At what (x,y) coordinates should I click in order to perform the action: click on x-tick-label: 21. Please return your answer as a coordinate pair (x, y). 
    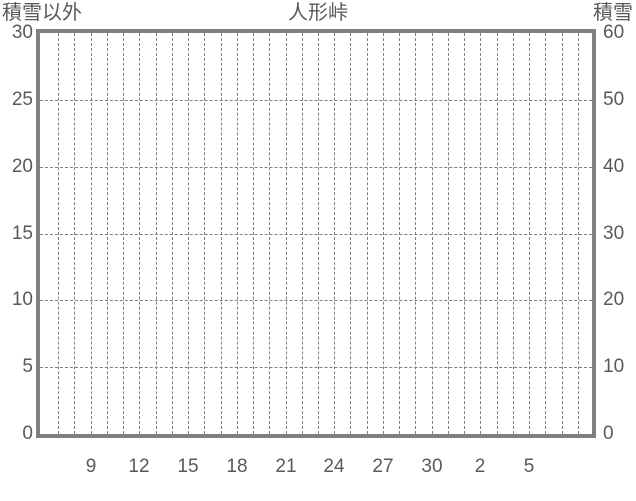
    Looking at the image, I should click on (286, 466).